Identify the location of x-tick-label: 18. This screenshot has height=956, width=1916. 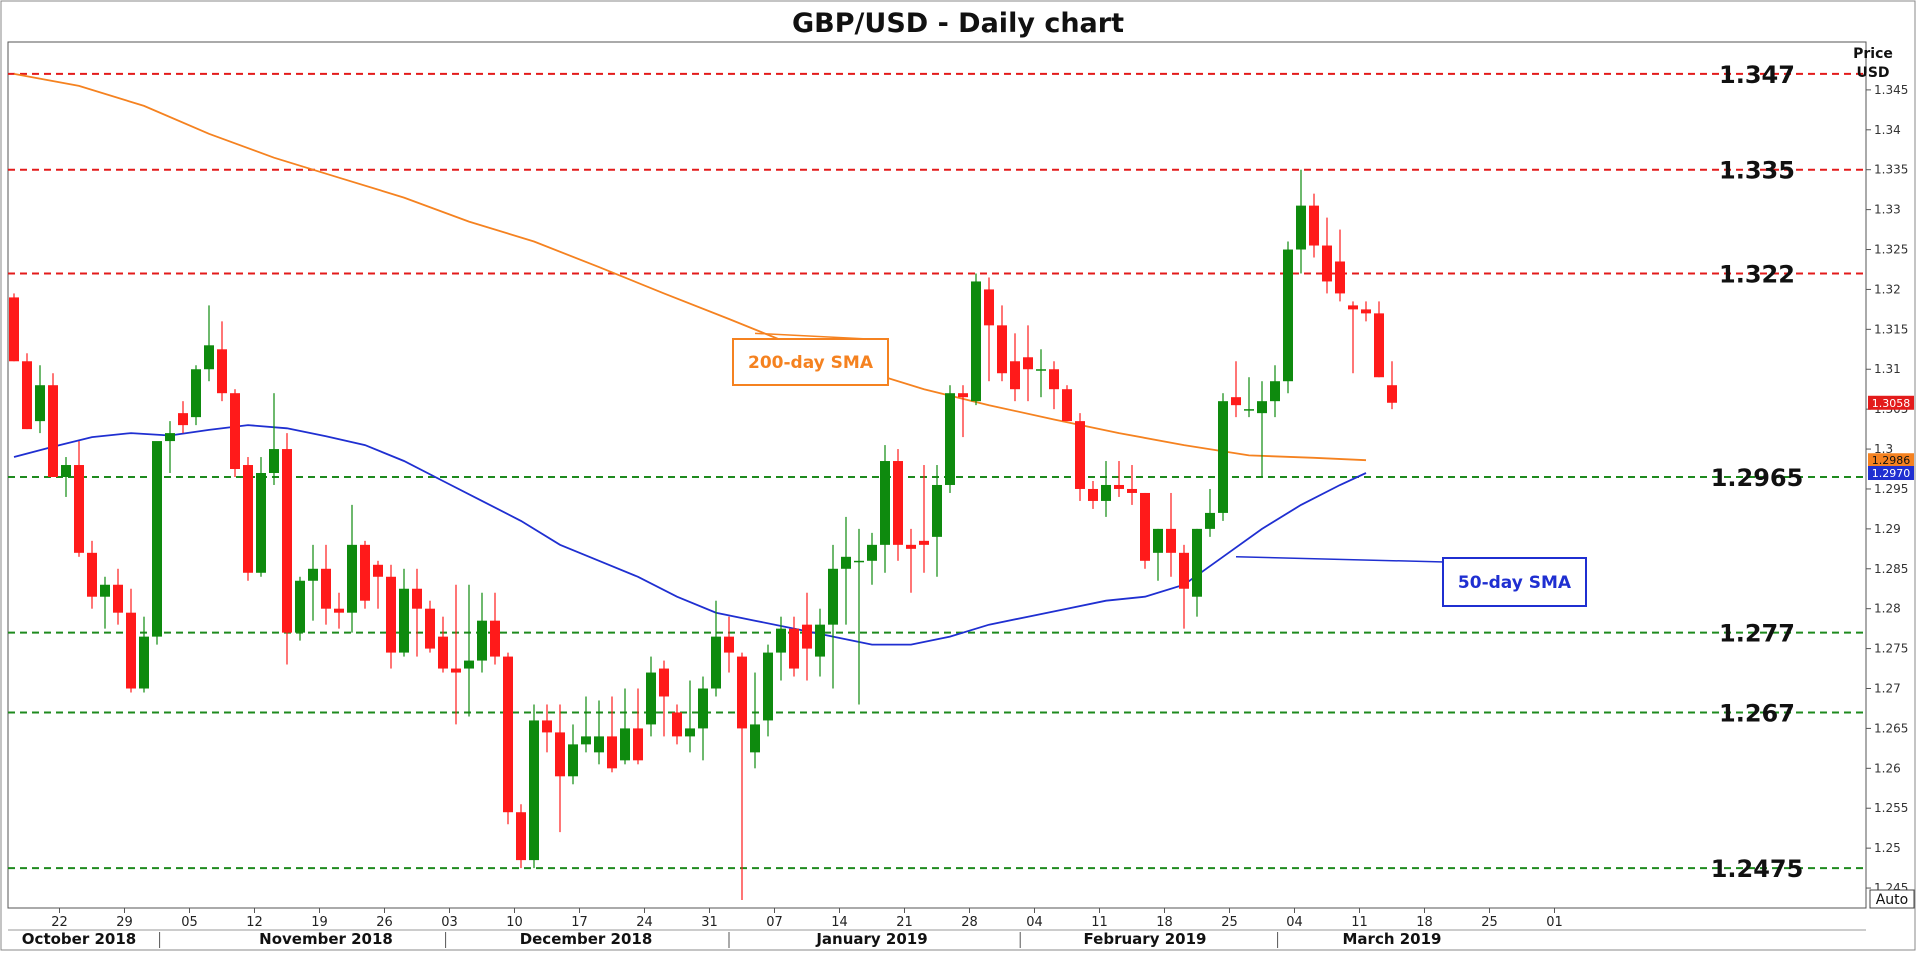
(1164, 922).